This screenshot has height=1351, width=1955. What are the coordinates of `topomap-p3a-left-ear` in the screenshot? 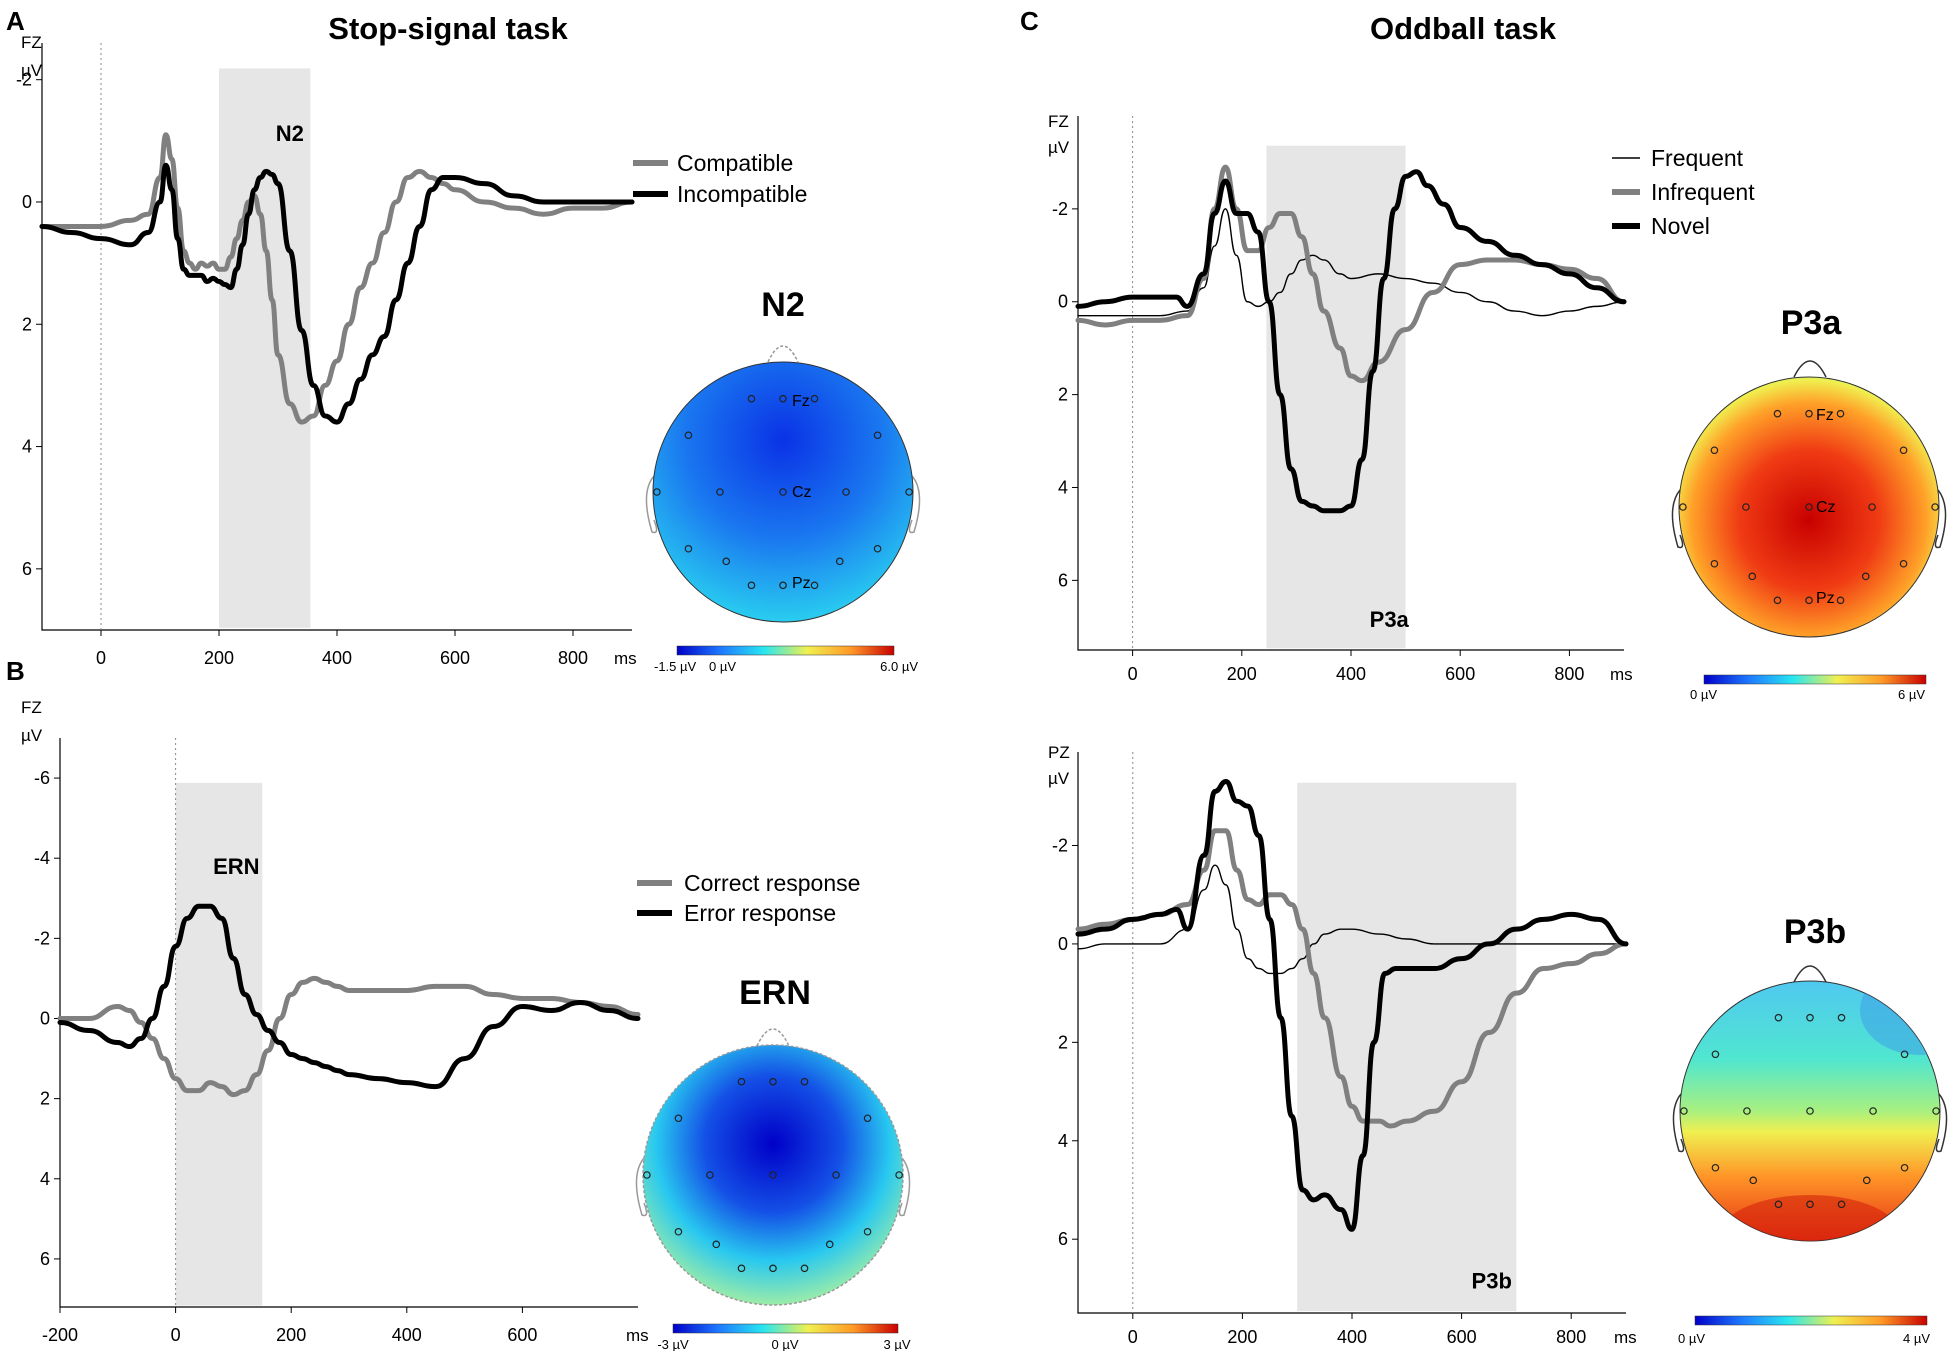 It's located at (1677, 519).